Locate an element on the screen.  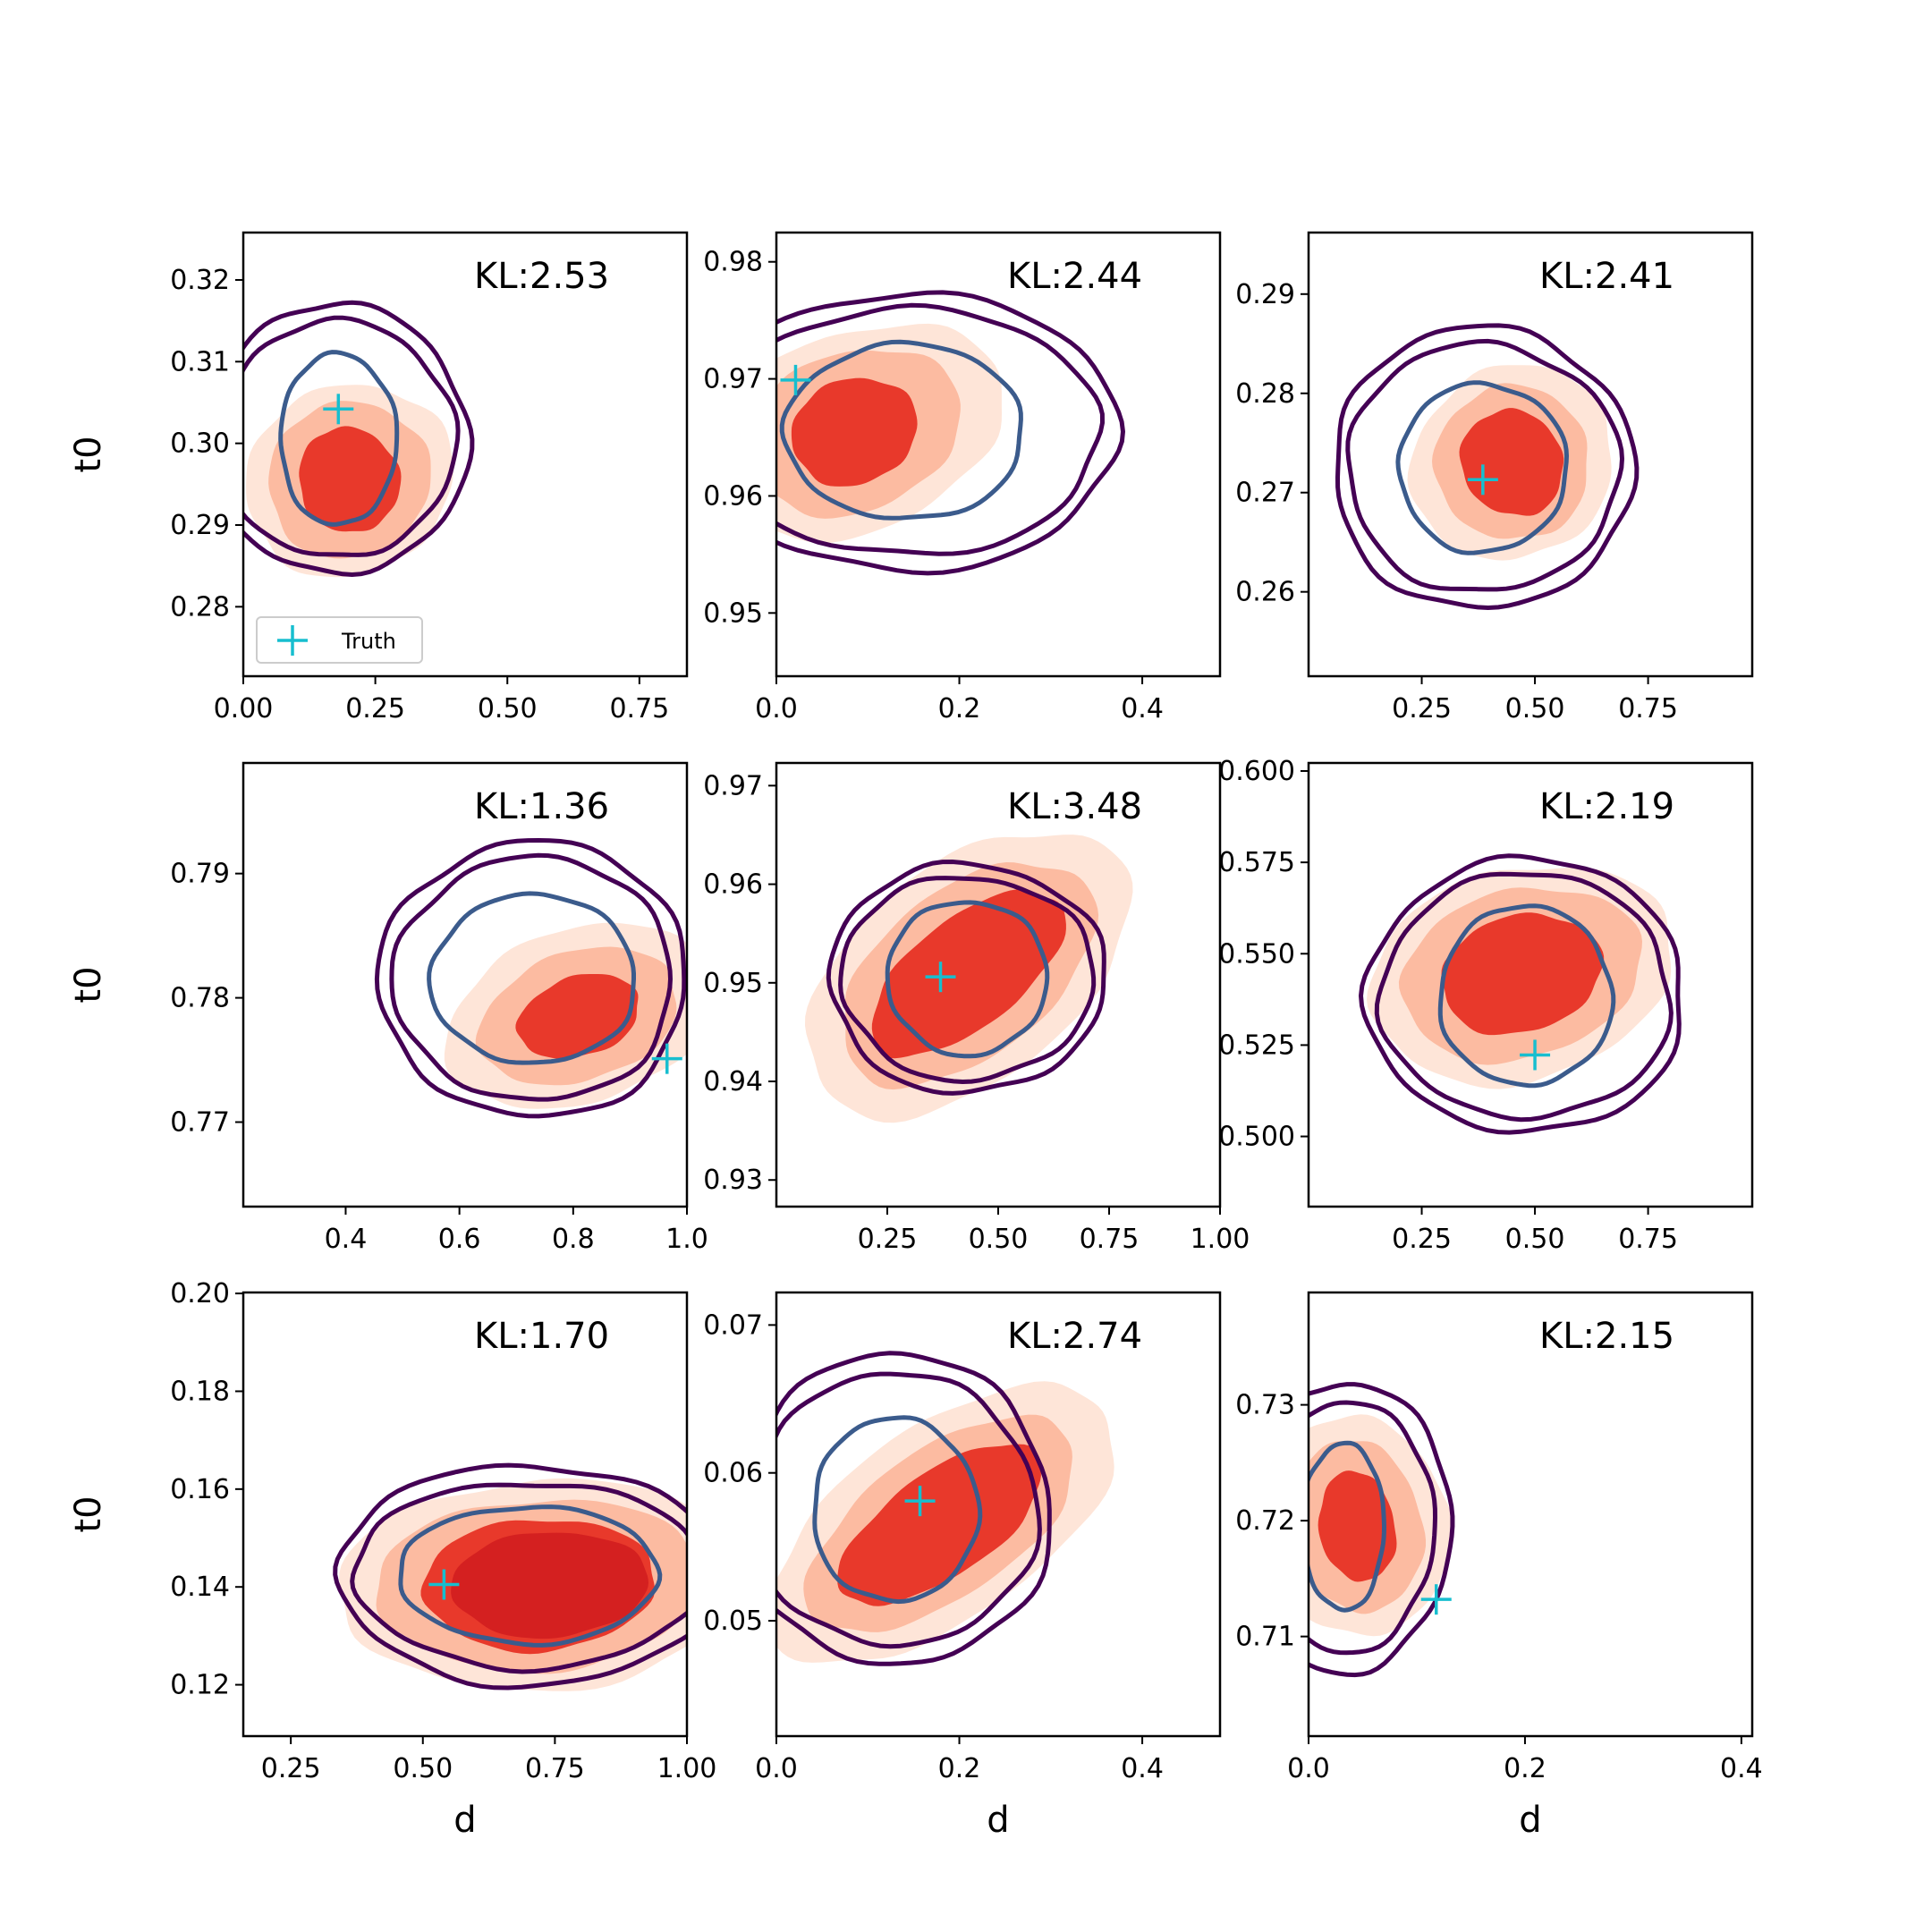
y-tick-label: 0.16 is located at coordinates (200, 1489).